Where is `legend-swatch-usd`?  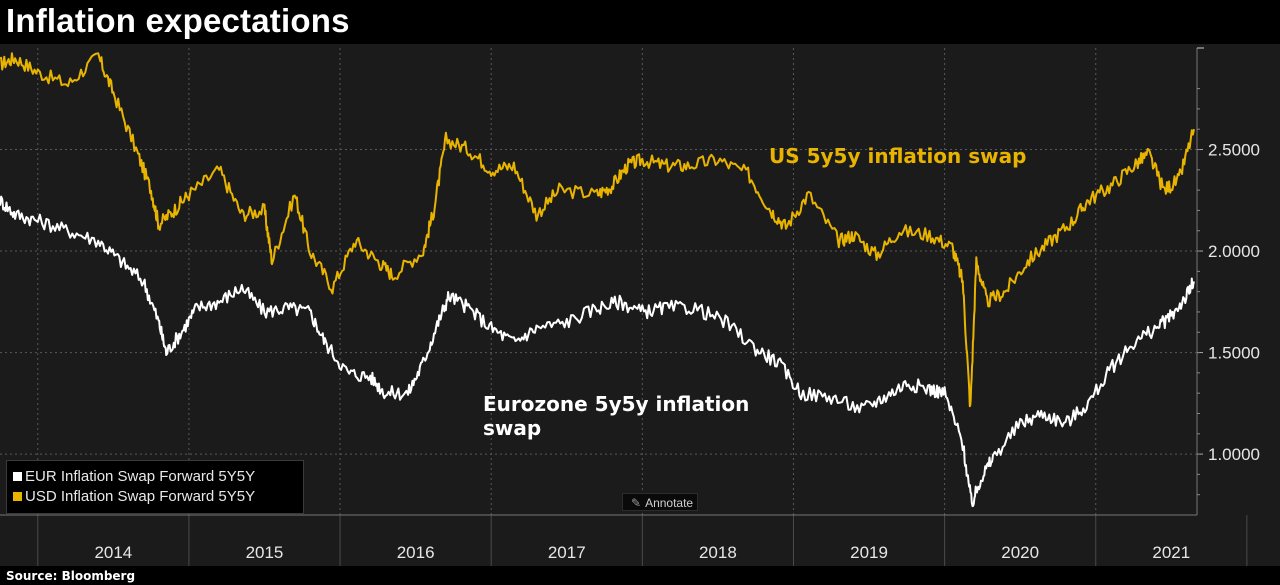
legend-swatch-usd is located at coordinates (17, 496).